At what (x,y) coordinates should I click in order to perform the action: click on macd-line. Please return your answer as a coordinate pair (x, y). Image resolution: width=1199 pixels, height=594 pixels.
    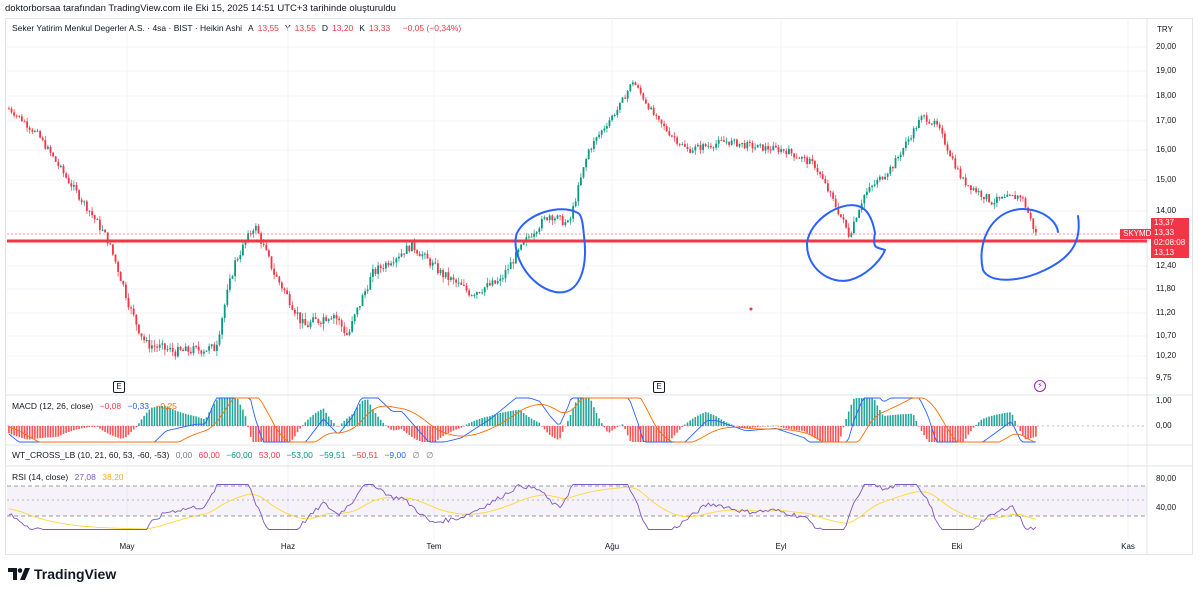
    Looking at the image, I should click on (522, 420).